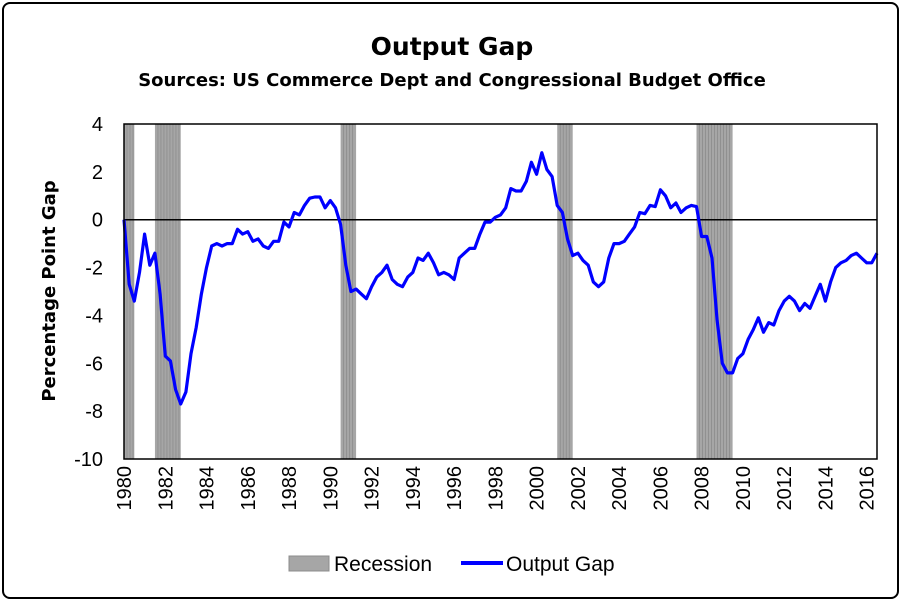  Describe the element at coordinates (383, 564) in the screenshot. I see `legend-recession-label: Recession` at that location.